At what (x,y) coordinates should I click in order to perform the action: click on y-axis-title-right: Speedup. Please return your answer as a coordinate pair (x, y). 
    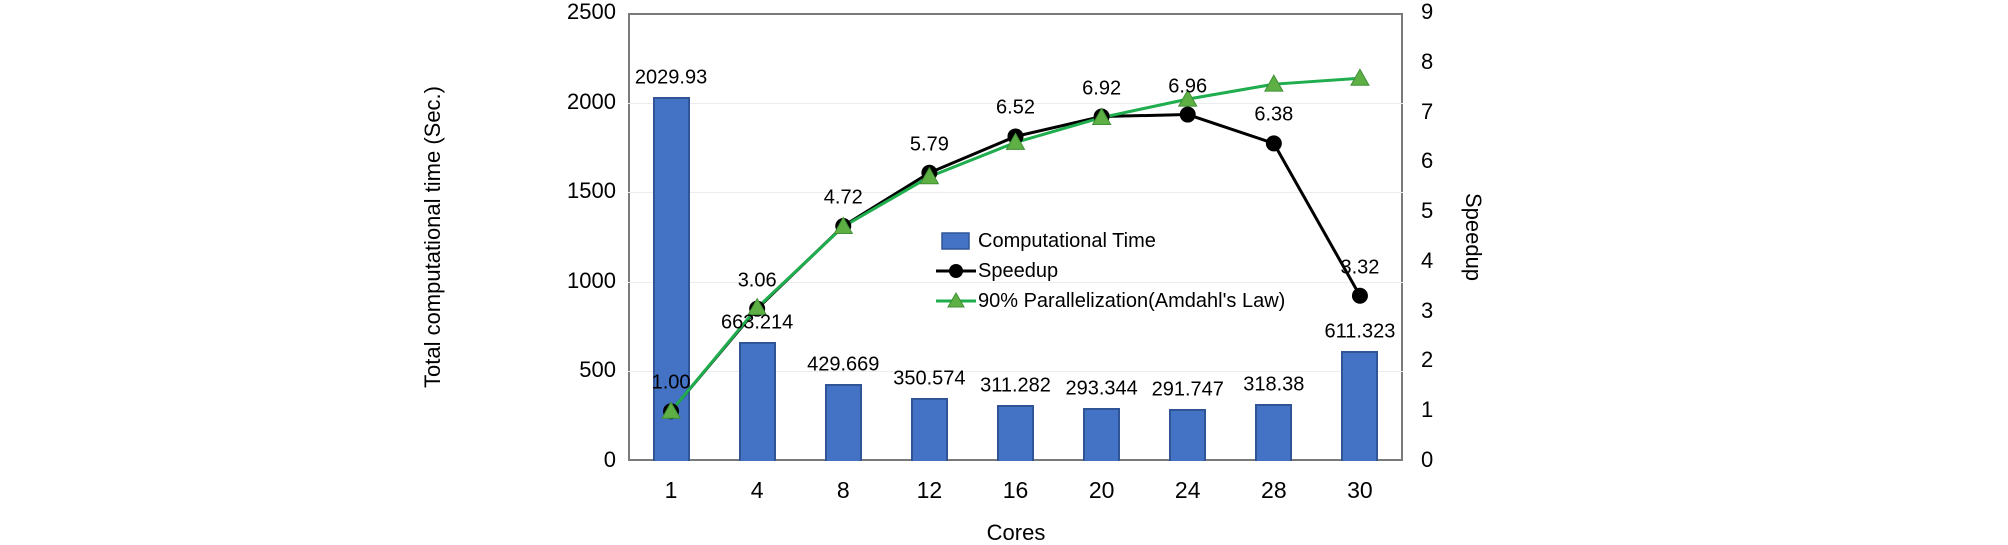
    Looking at the image, I should click on (1473, 237).